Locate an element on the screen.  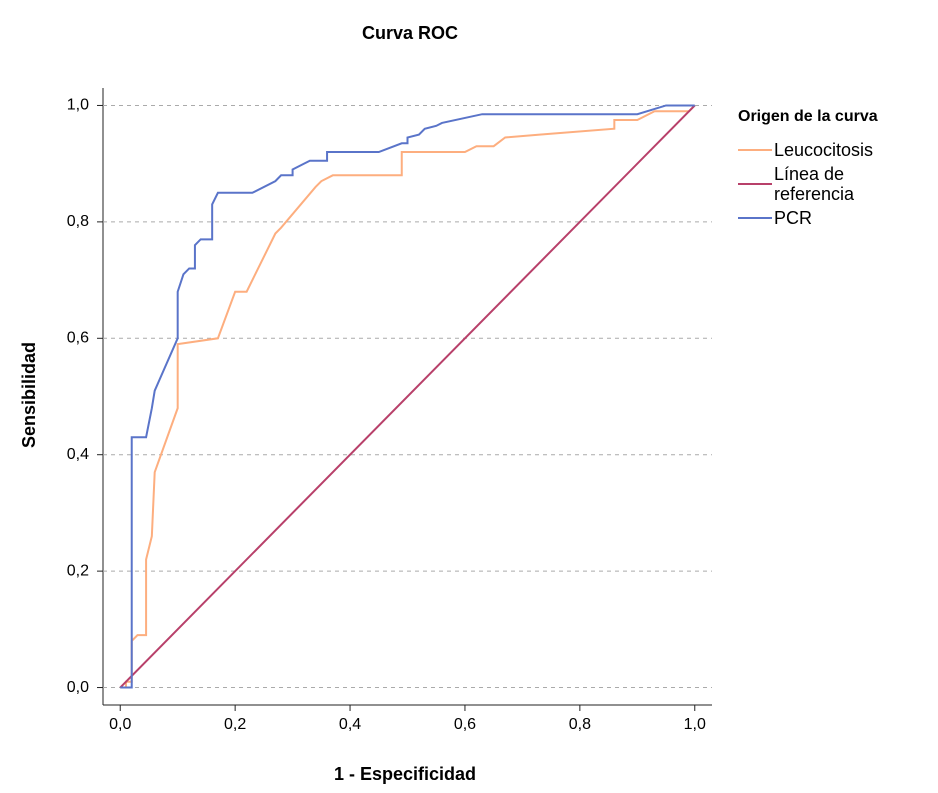
legend-label: PCR is located at coordinates (793, 218).